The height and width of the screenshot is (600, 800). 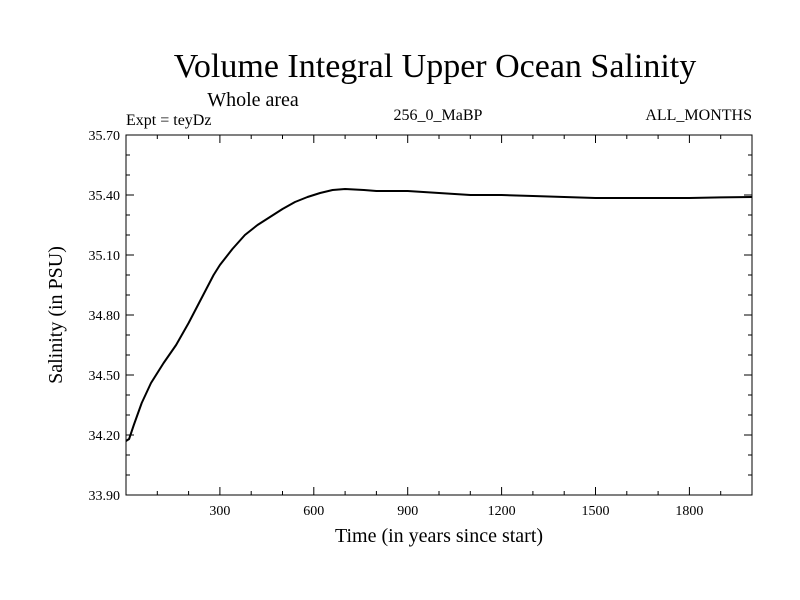 What do you see at coordinates (105, 376) in the screenshot?
I see `y-tick-label: 34.50` at bounding box center [105, 376].